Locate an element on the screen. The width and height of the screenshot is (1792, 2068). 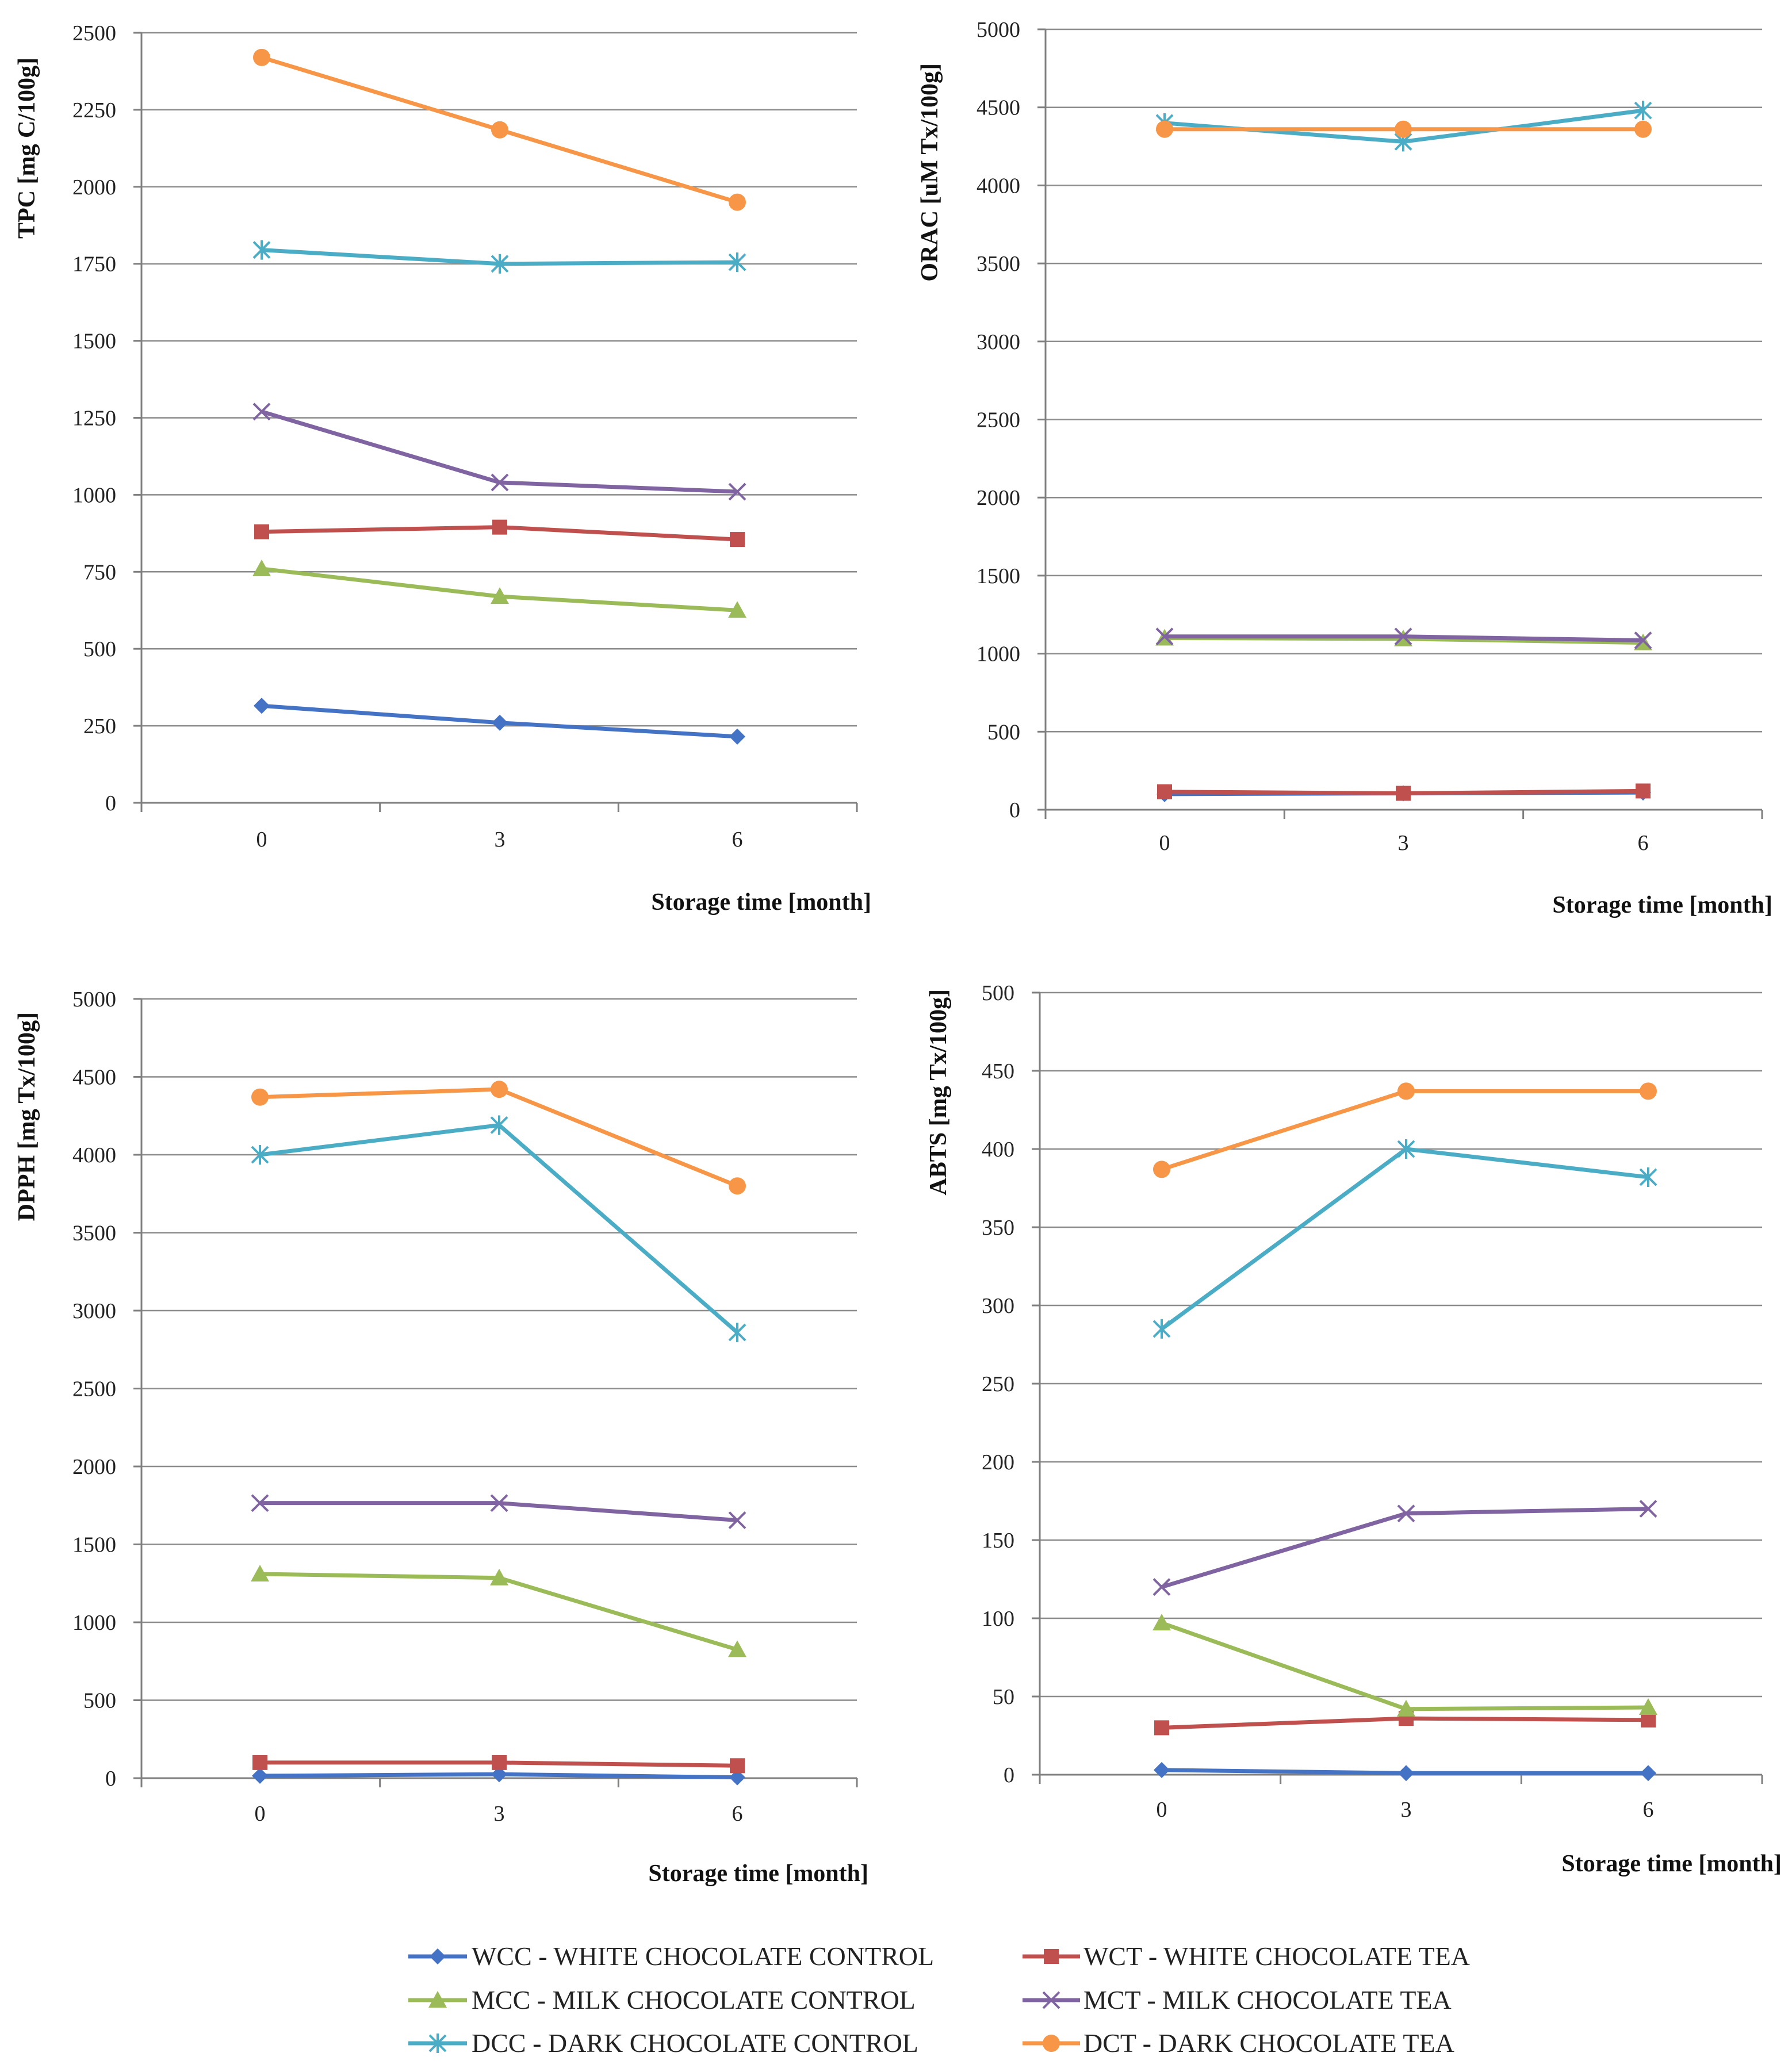
y-tick-label: 750 is located at coordinates (100, 572).